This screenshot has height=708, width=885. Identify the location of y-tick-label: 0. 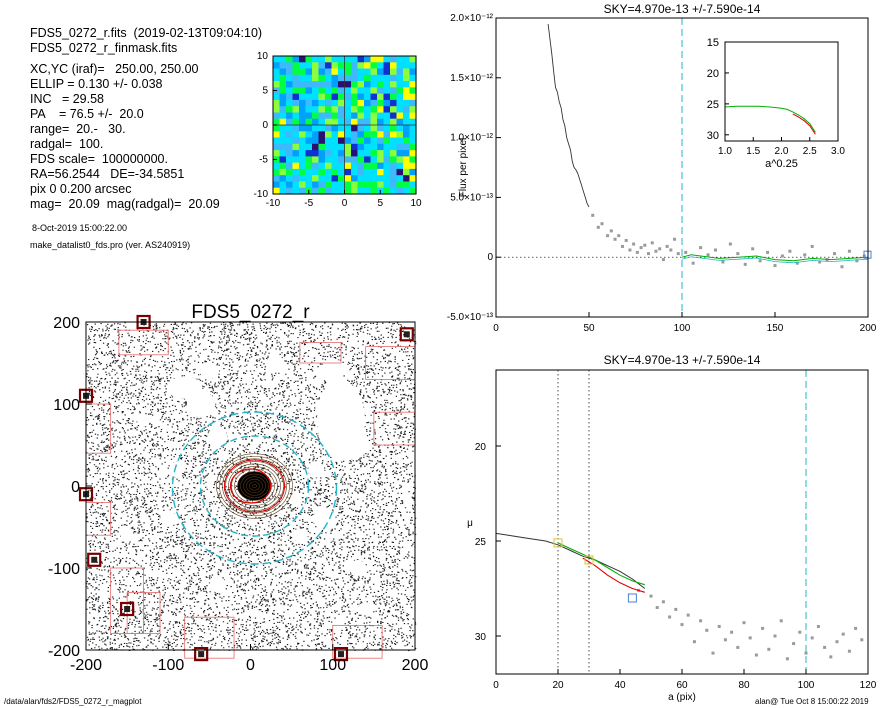
(265, 125).